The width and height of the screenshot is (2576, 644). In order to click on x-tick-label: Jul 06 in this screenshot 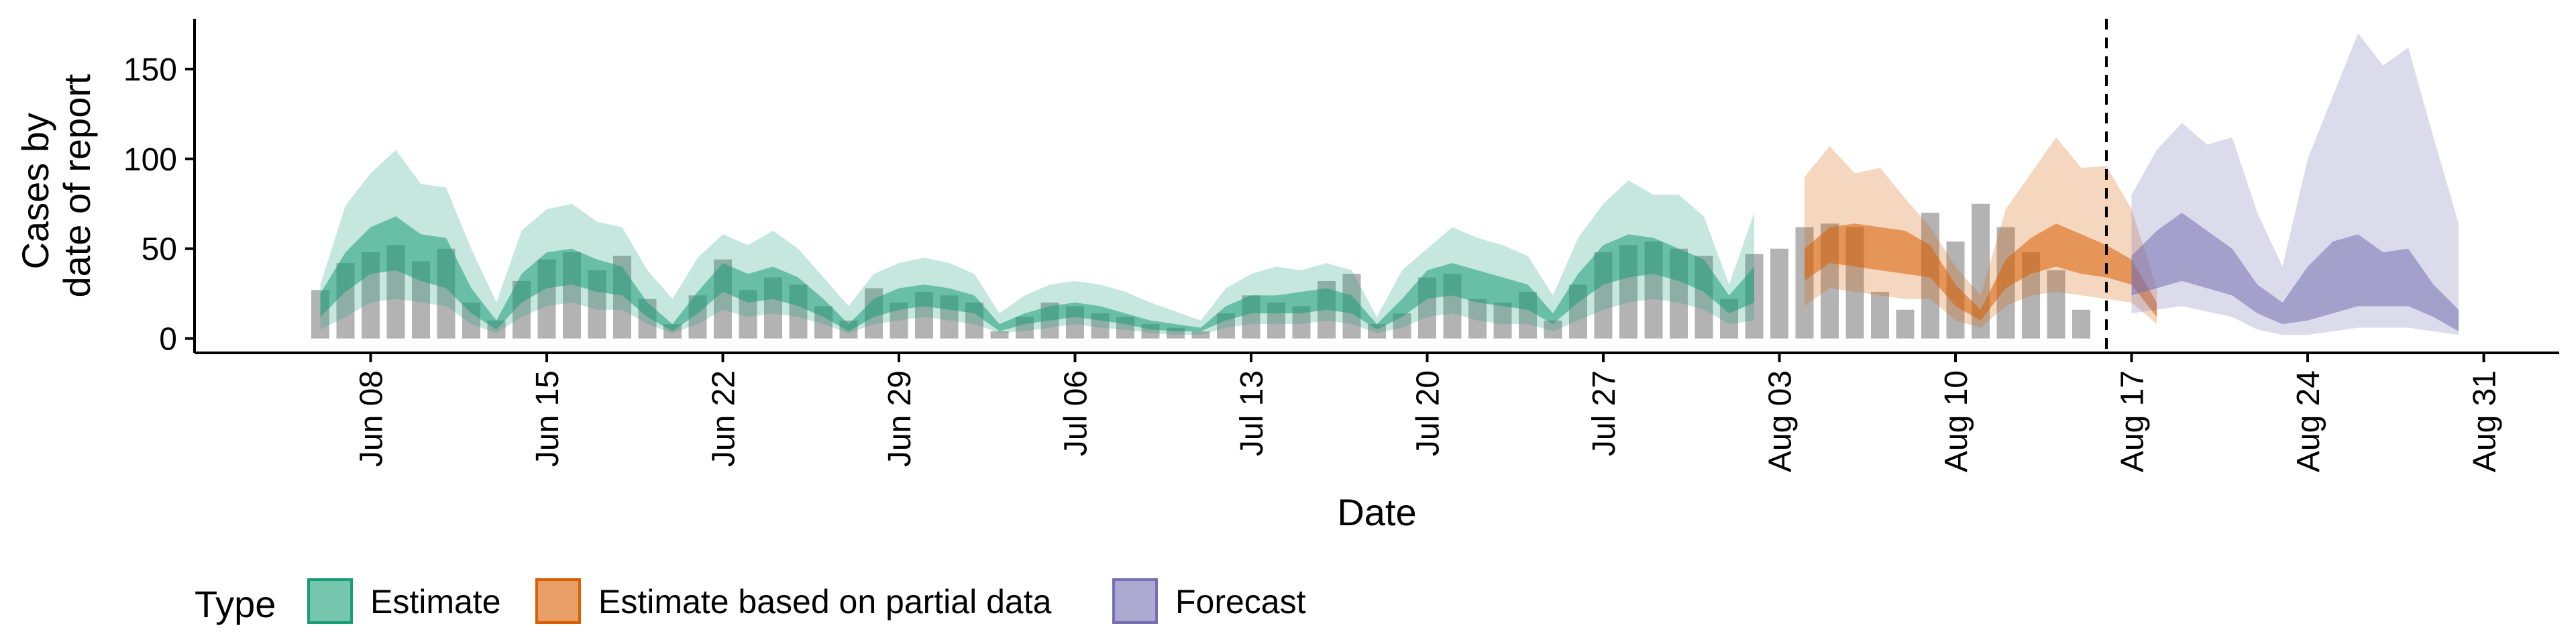, I will do `click(1076, 413)`.